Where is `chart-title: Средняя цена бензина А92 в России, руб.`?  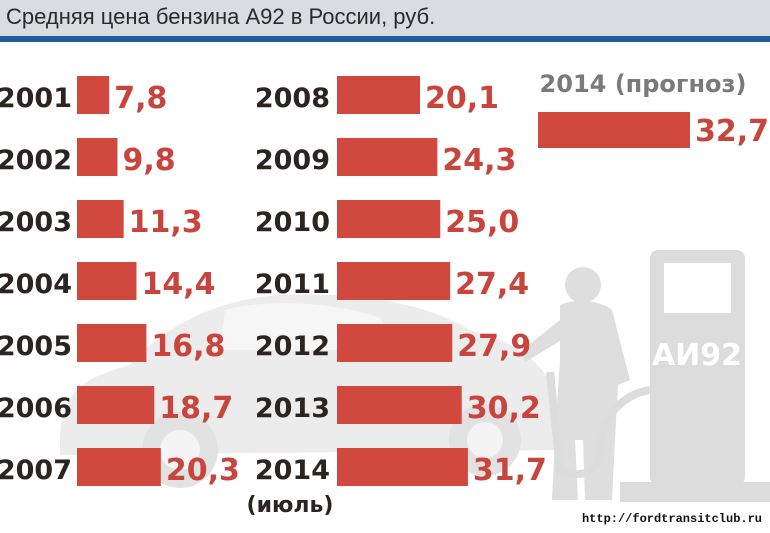
chart-title: Средняя цена бензина А92 в России, руб. is located at coordinates (221, 16).